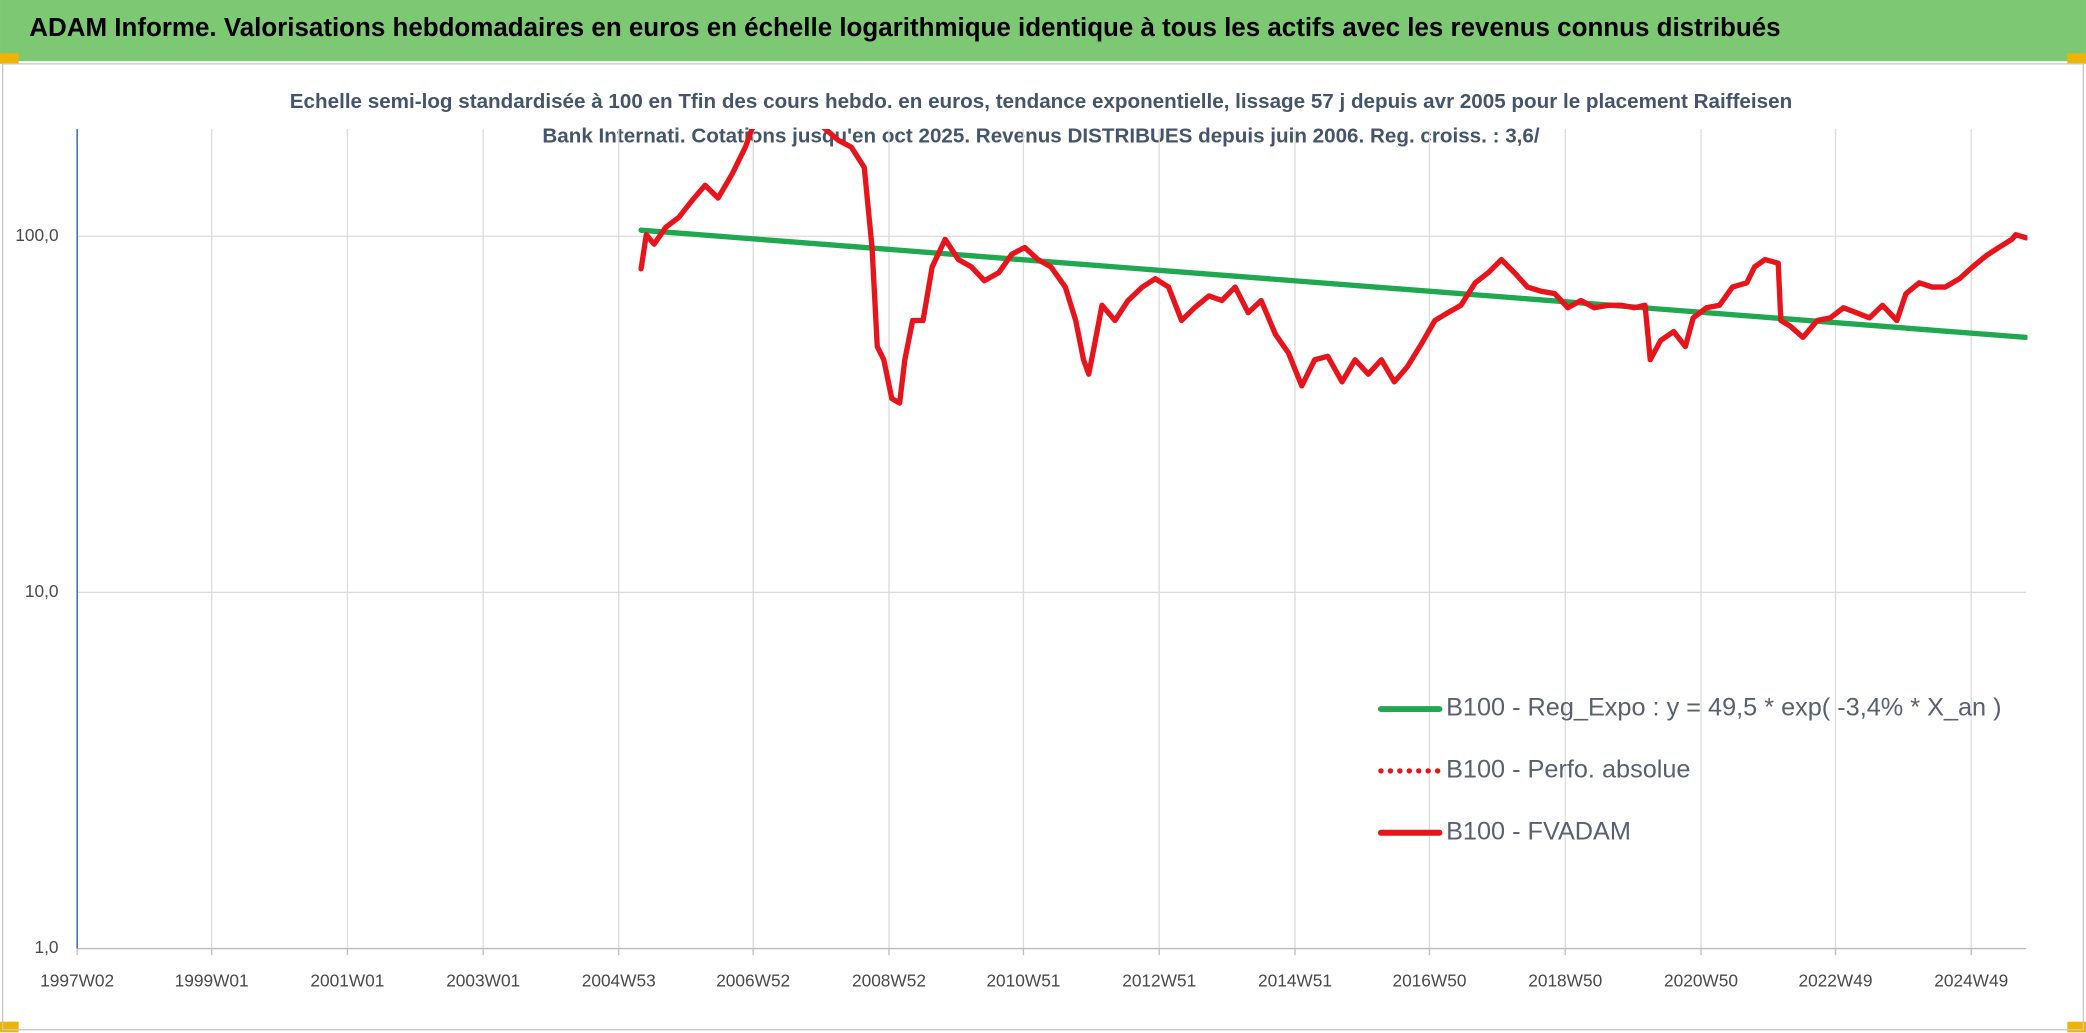 Image resolution: width=2086 pixels, height=1033 pixels. I want to click on legend-label: B100 - FVADAM, so click(1538, 831).